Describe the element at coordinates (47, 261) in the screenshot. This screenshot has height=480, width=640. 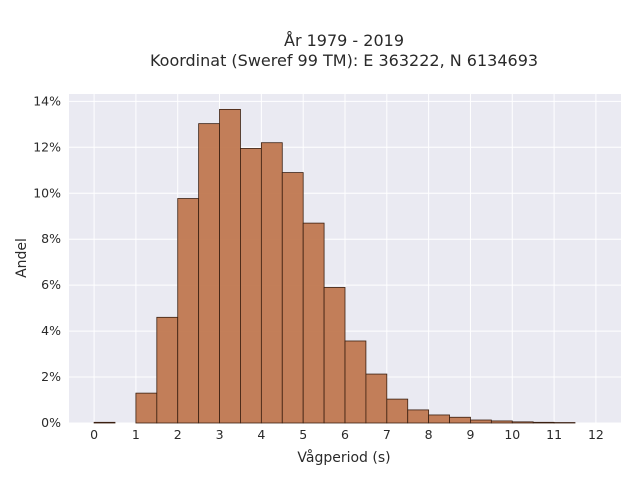
I see `y-axis-ticks: 0% 2% 4% 6% 8% 10% 12% 14%` at that location.